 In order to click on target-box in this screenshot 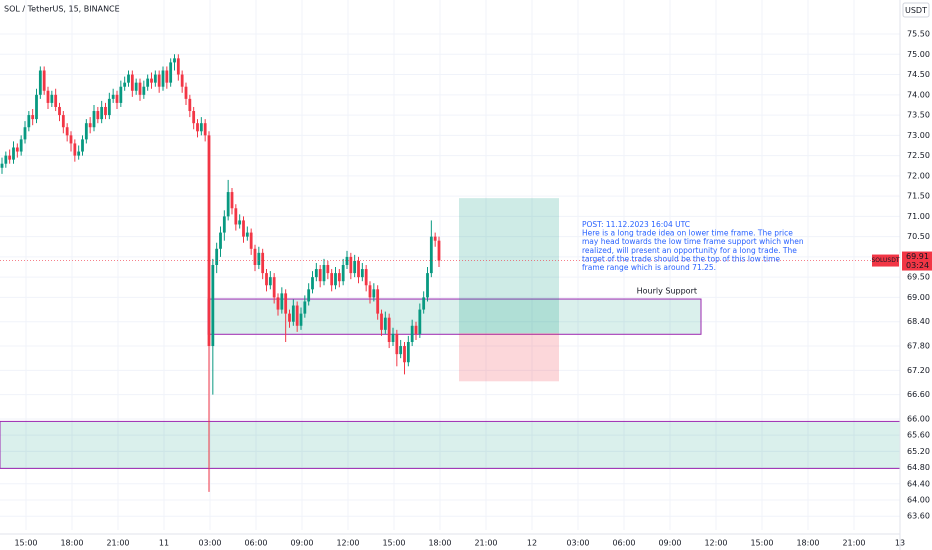, I will do `click(509, 266)`.